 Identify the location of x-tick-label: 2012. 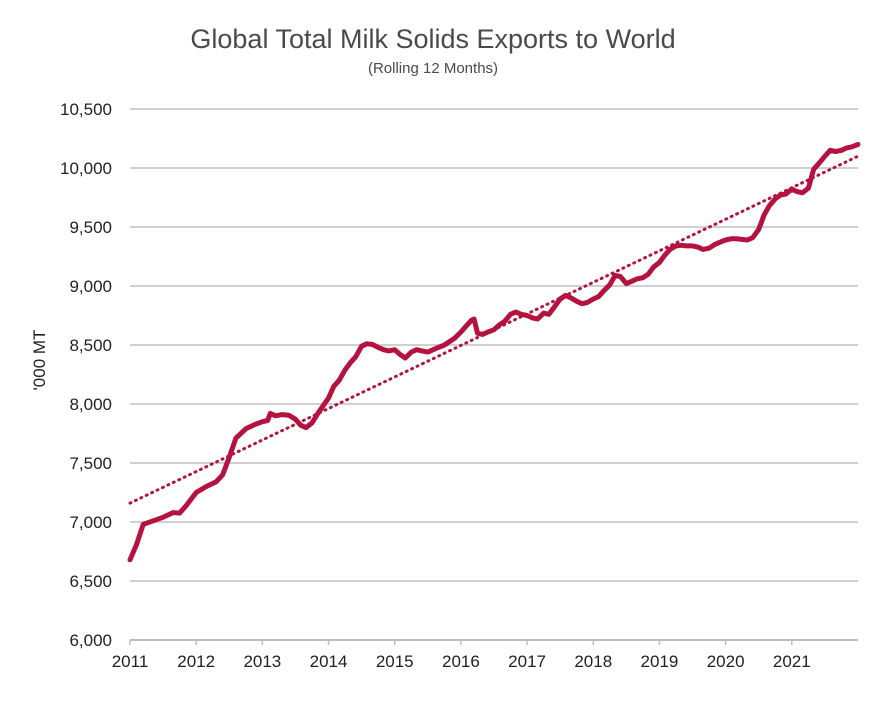
(196, 661).